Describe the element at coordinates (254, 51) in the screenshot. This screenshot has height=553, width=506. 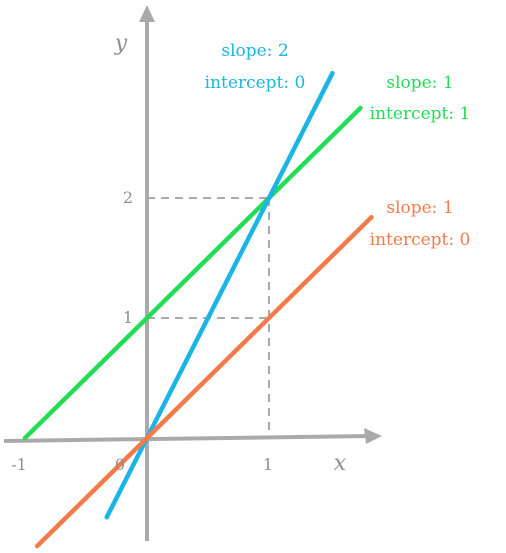
I see `blue-series-slope-label: slope: 2` at that location.